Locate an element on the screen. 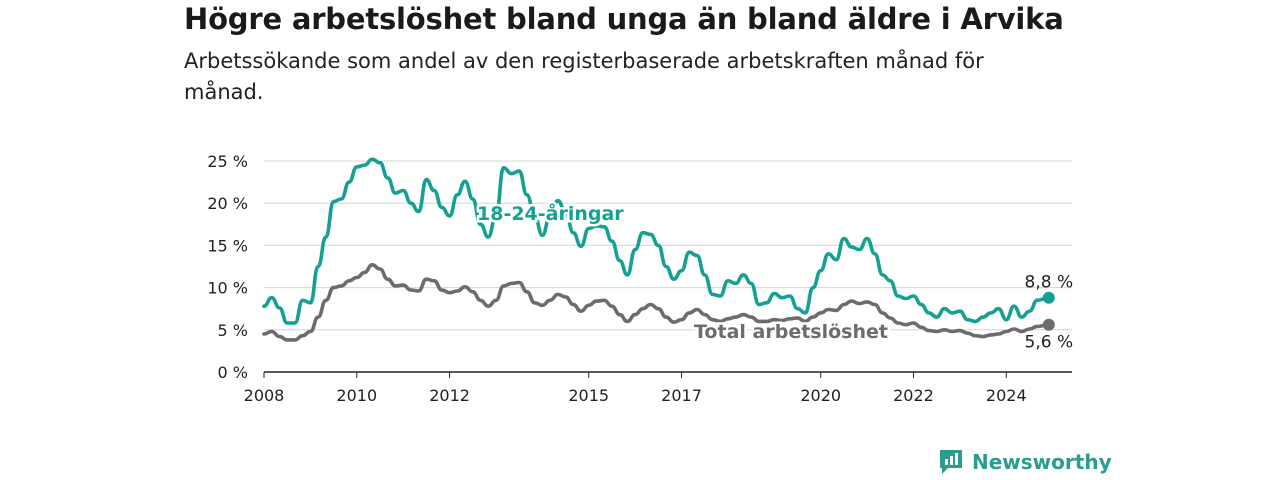  y-tick-label: 5 % is located at coordinates (233, 330).